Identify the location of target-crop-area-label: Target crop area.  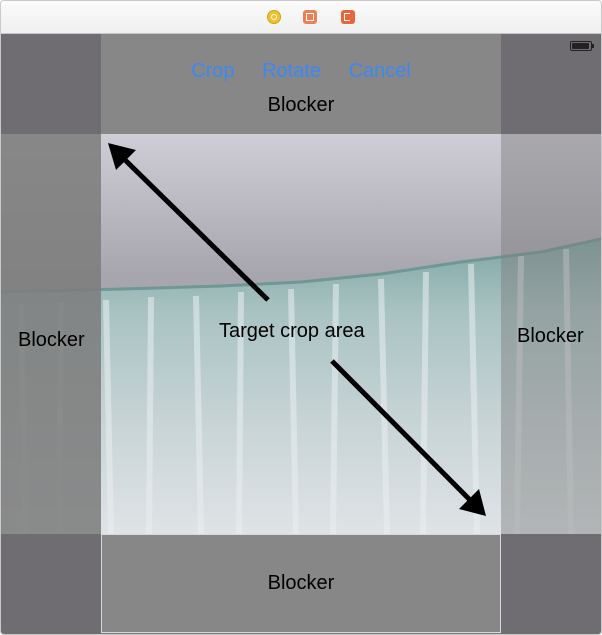
(292, 331).